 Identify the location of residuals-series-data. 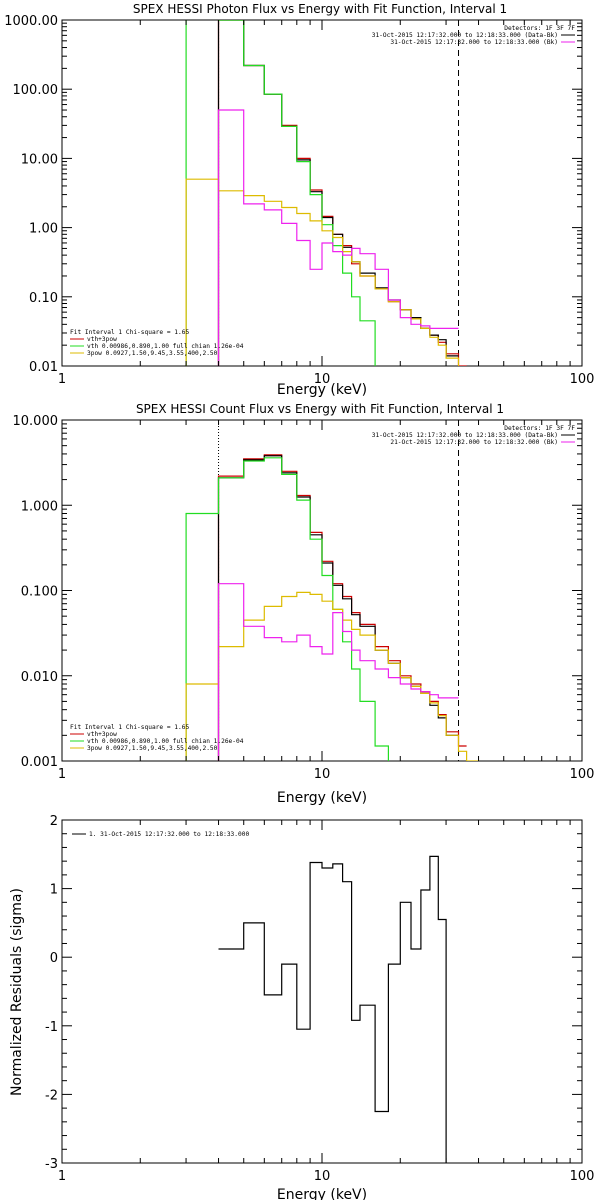
(332, 1009).